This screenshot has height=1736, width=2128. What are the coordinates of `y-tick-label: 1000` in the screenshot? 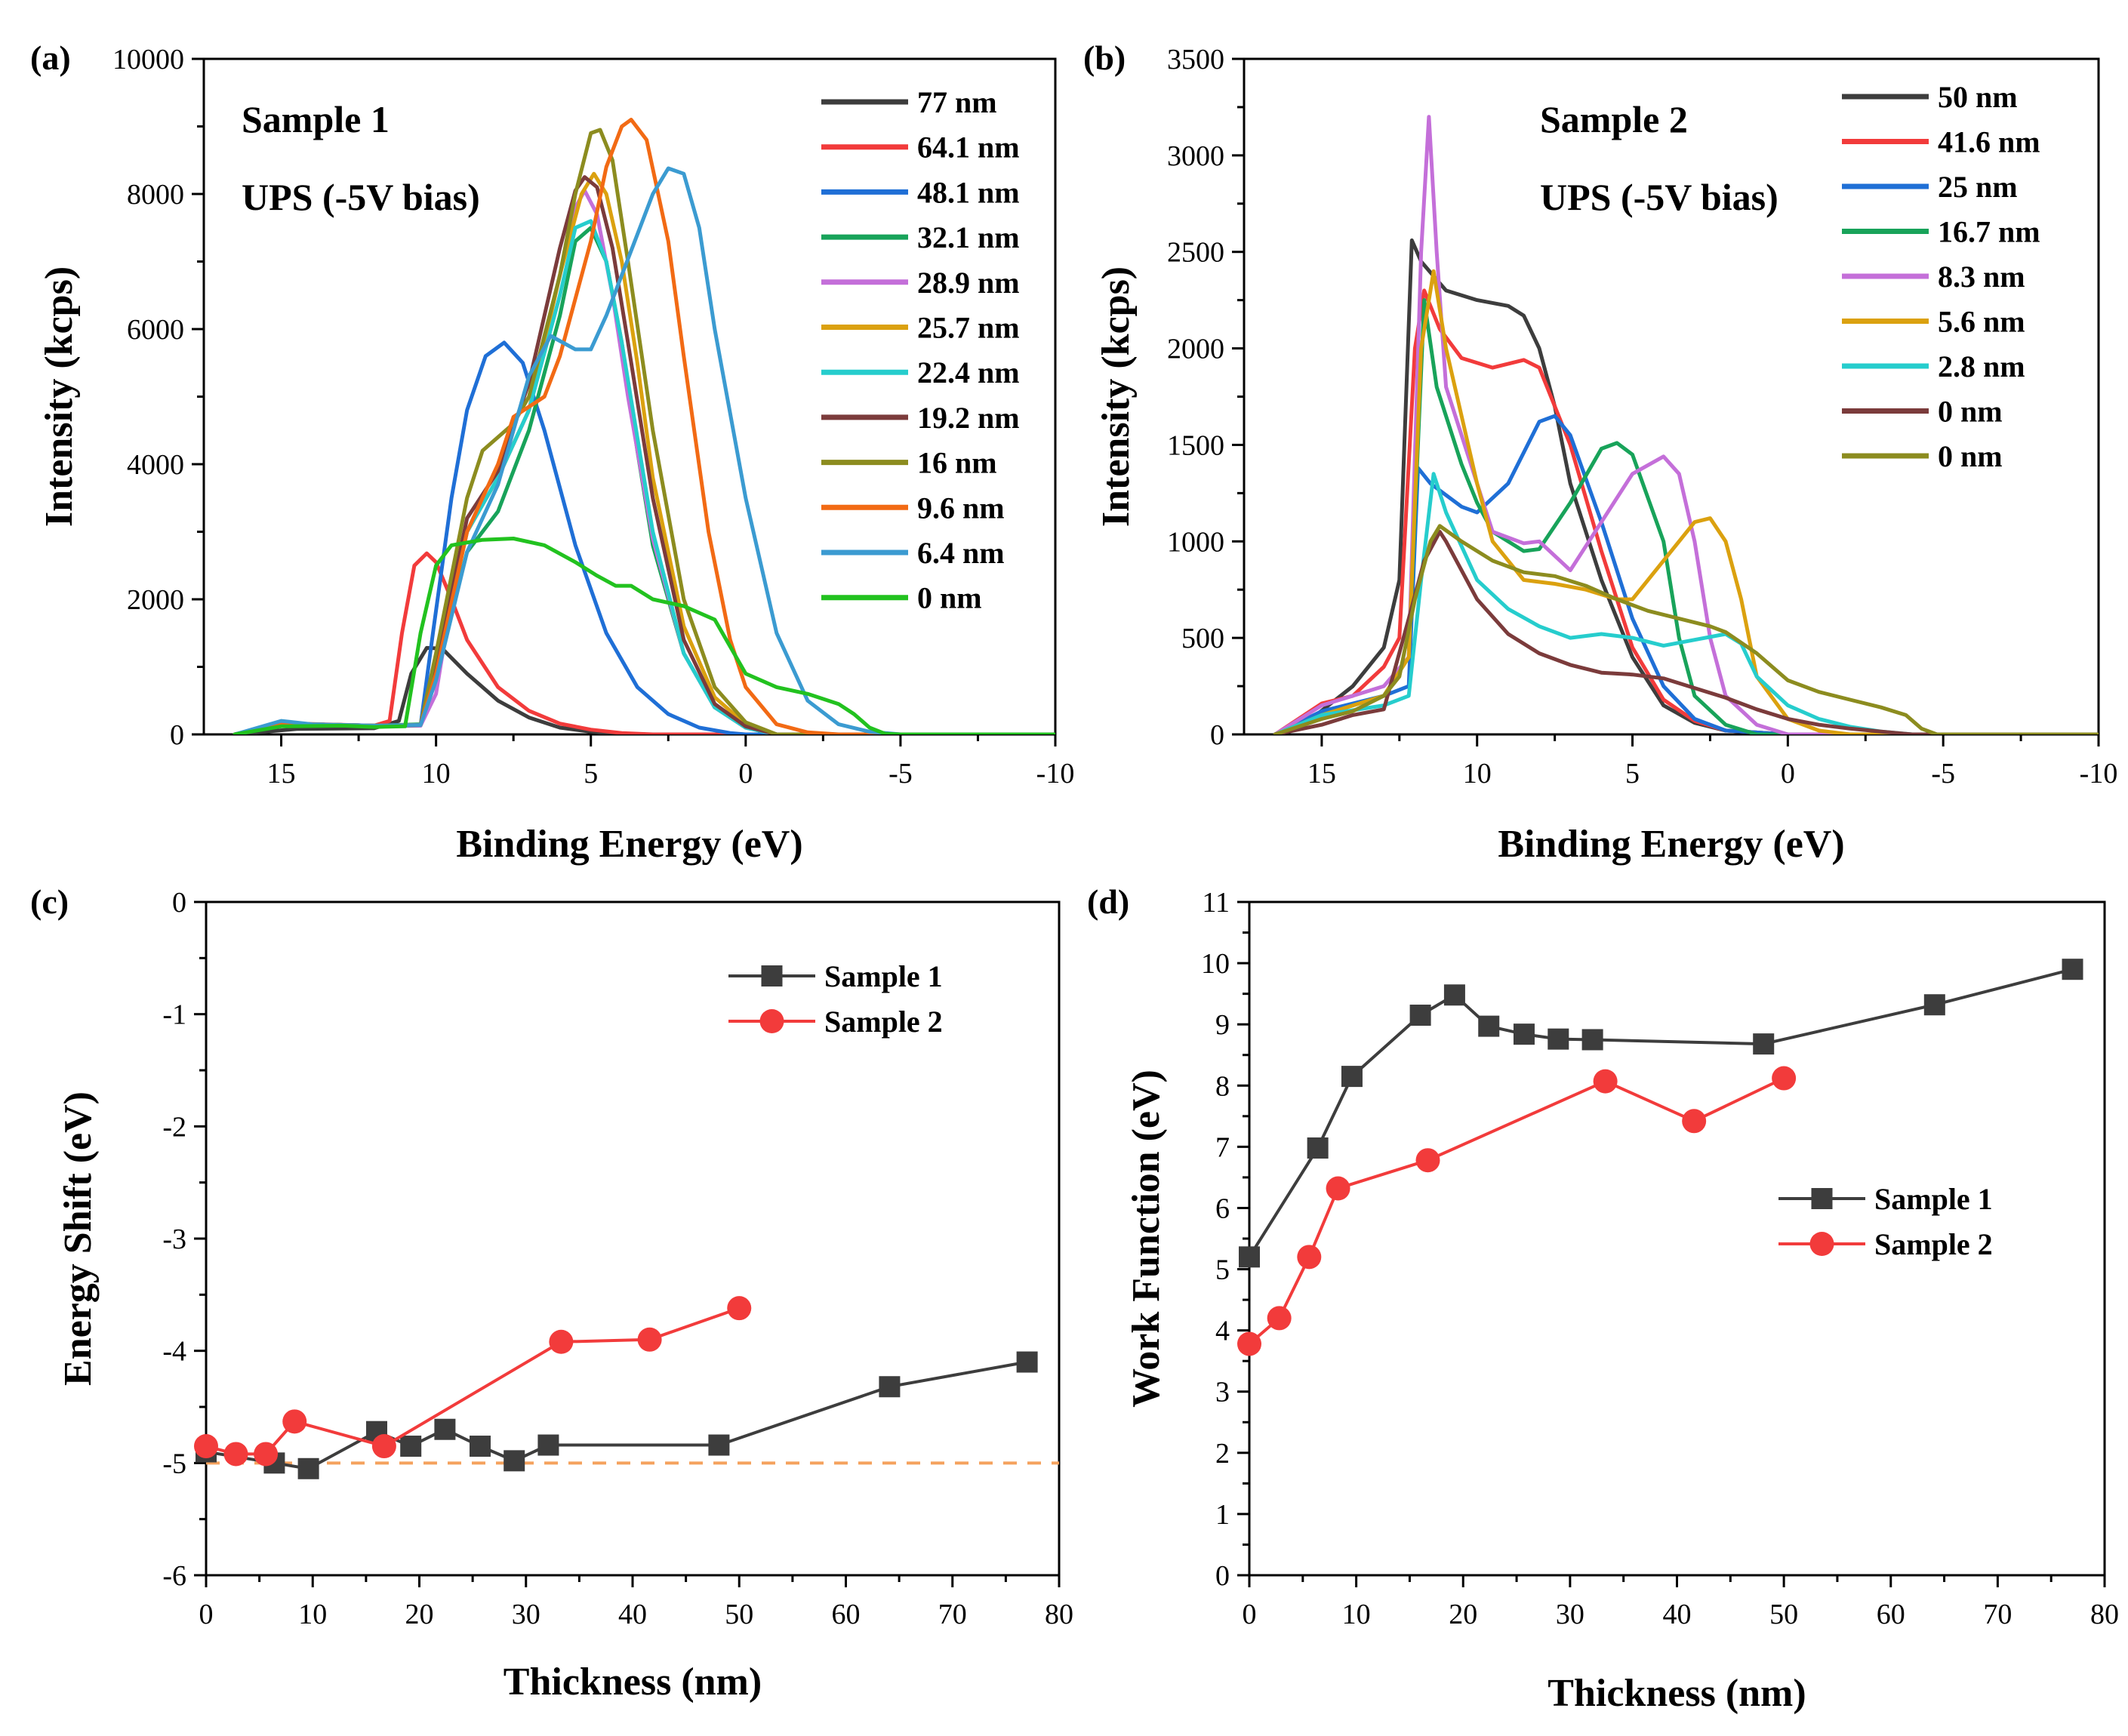 It's located at (1195, 542).